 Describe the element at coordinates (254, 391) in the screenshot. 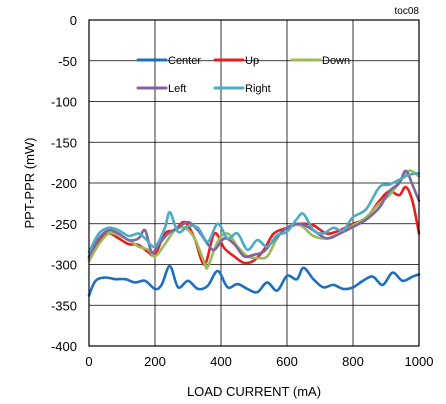

I see `x-axis-label: LOAD CURRENT (mA)` at that location.